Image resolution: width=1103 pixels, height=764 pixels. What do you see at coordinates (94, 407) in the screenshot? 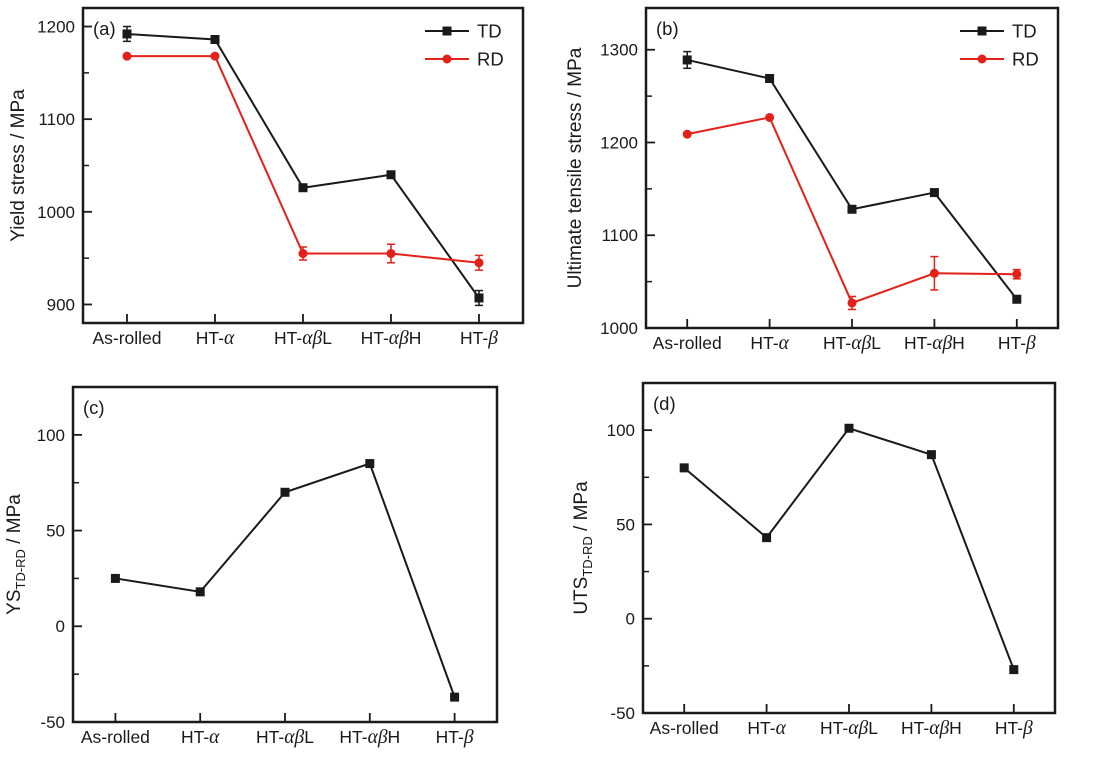
I see `svg-text: (c)` at bounding box center [94, 407].